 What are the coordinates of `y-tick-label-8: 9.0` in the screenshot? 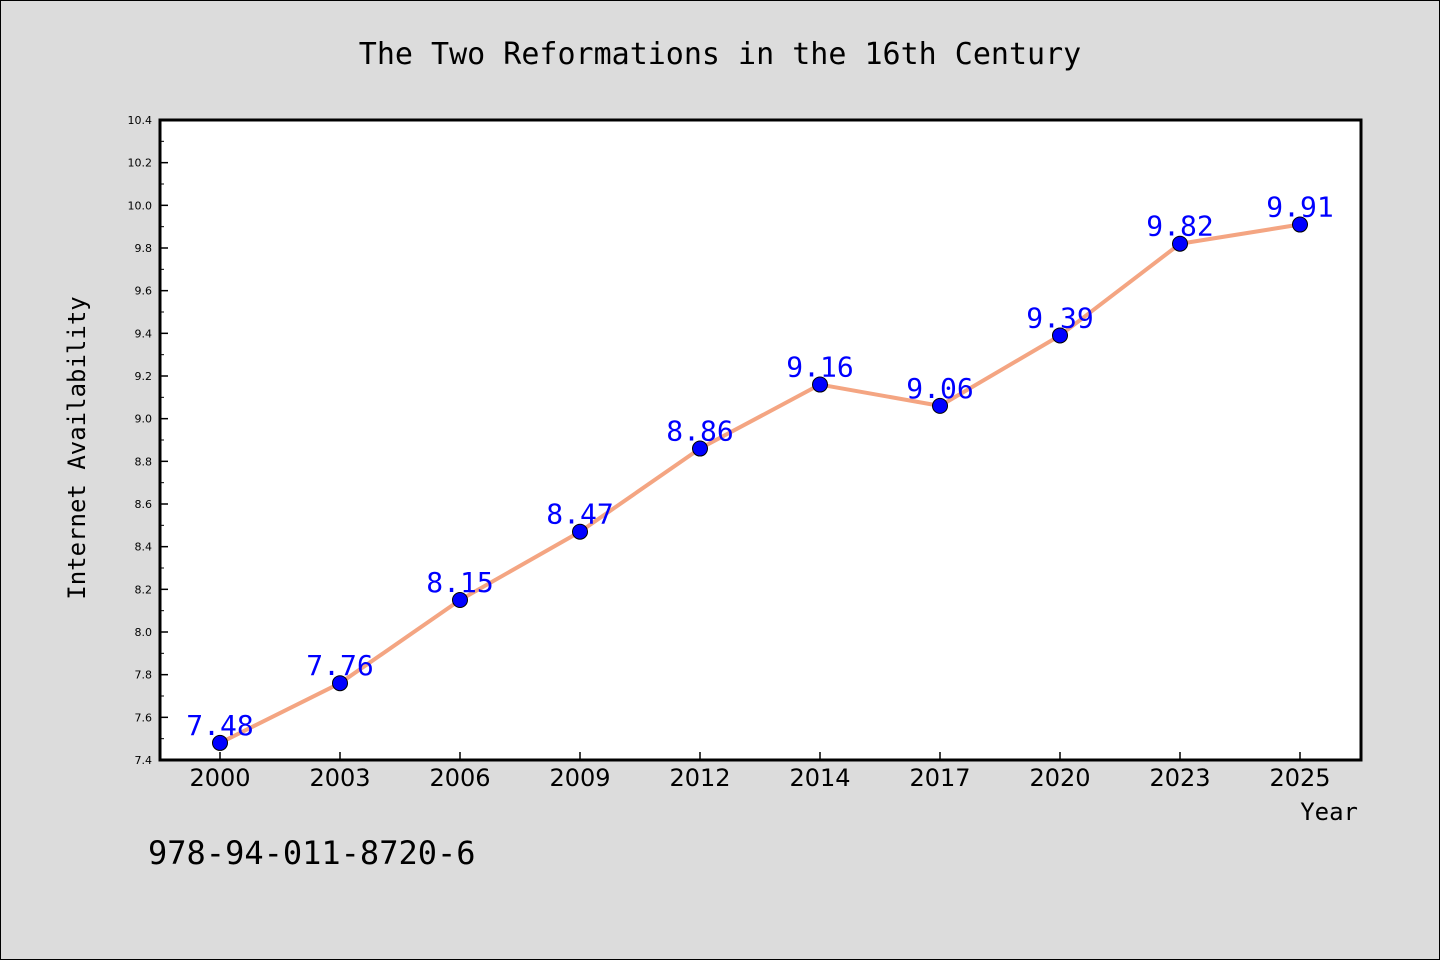 It's located at (144, 419).